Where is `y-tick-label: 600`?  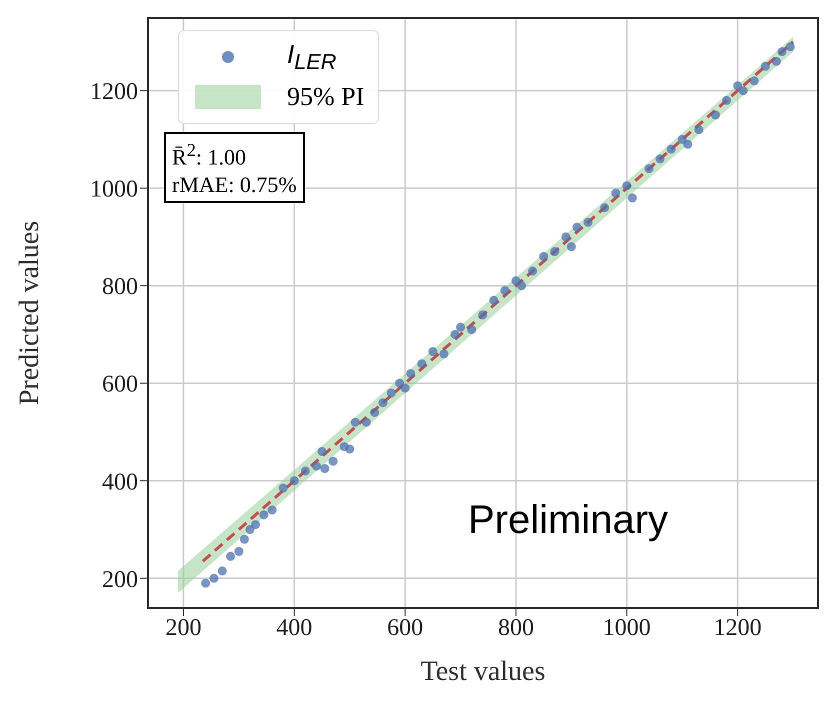
y-tick-label: 600 is located at coordinates (120, 385).